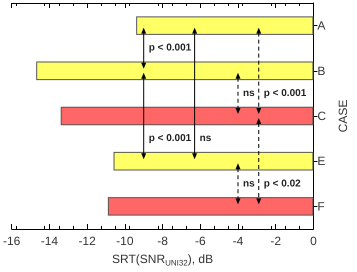 The height and width of the screenshot is (272, 357). I want to click on x-tick-label: -8, so click(162, 241).